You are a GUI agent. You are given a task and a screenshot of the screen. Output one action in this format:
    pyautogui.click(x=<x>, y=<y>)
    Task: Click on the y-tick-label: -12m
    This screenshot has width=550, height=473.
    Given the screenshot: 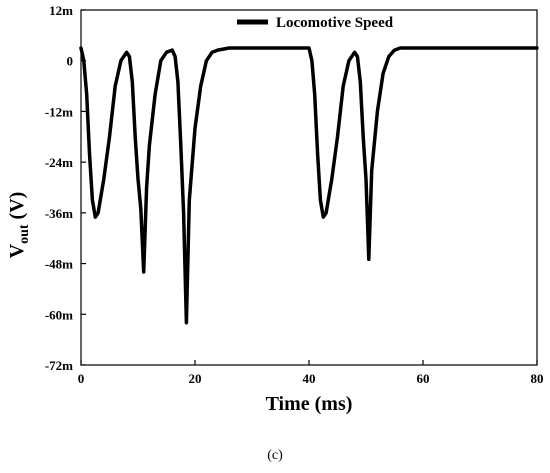 What is the action you would take?
    pyautogui.click(x=59, y=111)
    